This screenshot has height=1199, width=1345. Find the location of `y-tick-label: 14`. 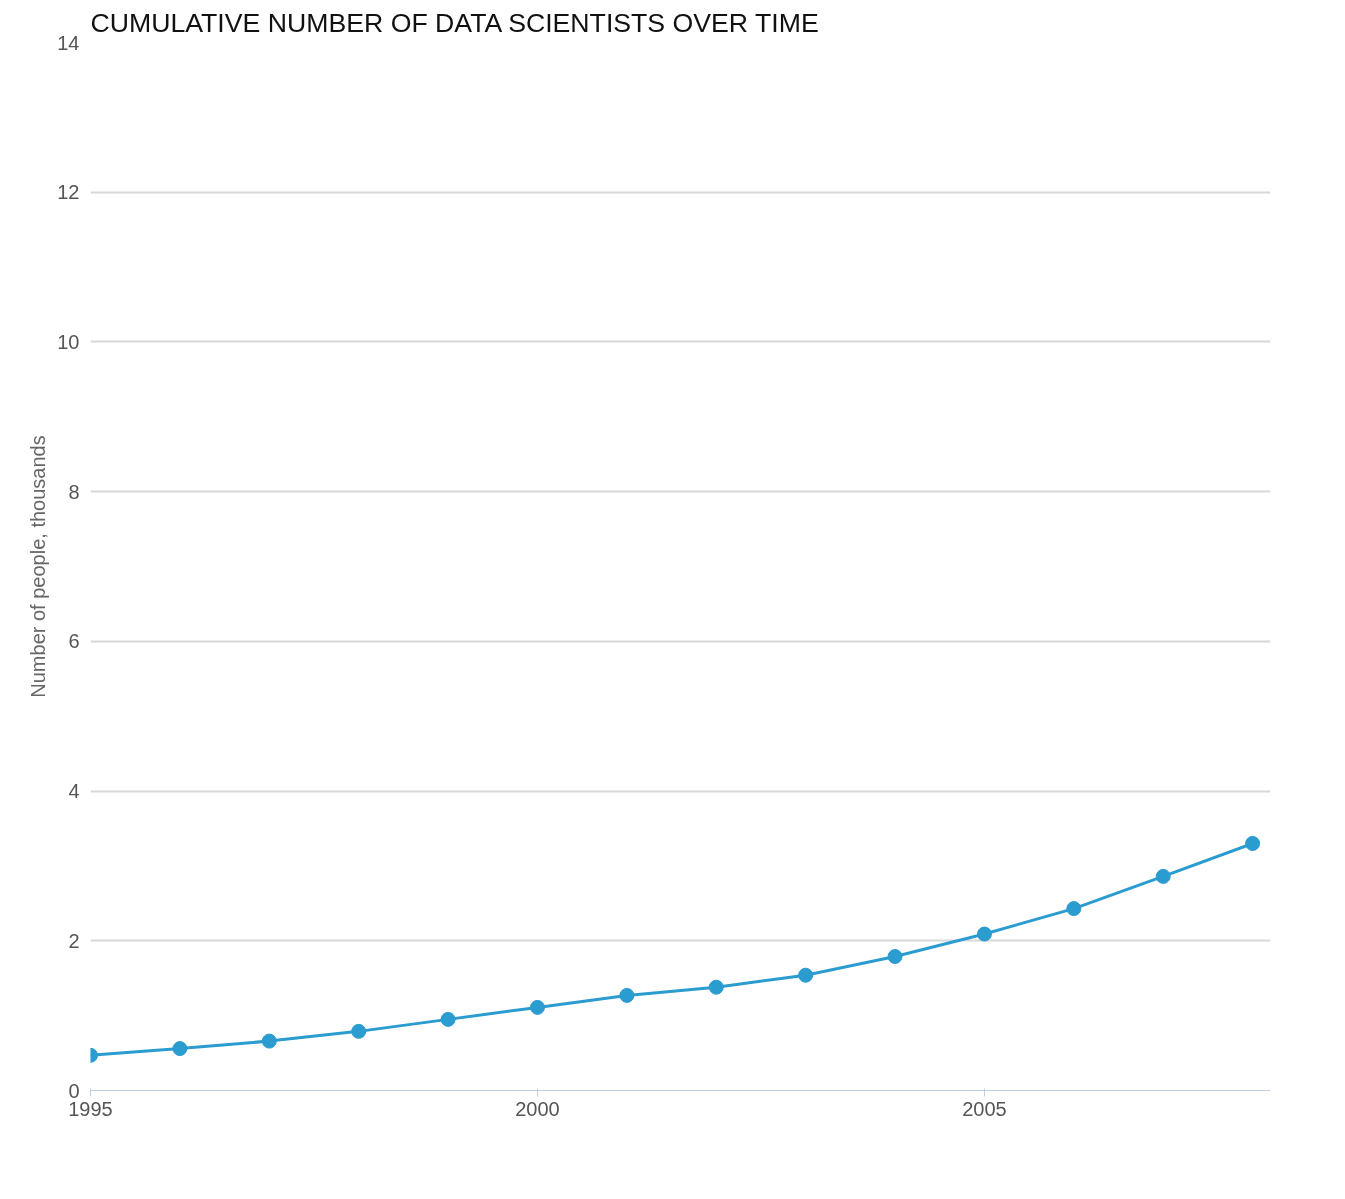

y-tick-label: 14 is located at coordinates (68, 42).